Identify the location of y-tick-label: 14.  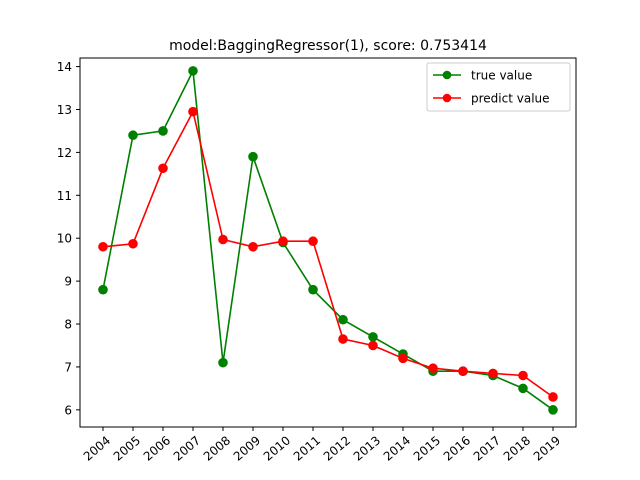
(64, 67).